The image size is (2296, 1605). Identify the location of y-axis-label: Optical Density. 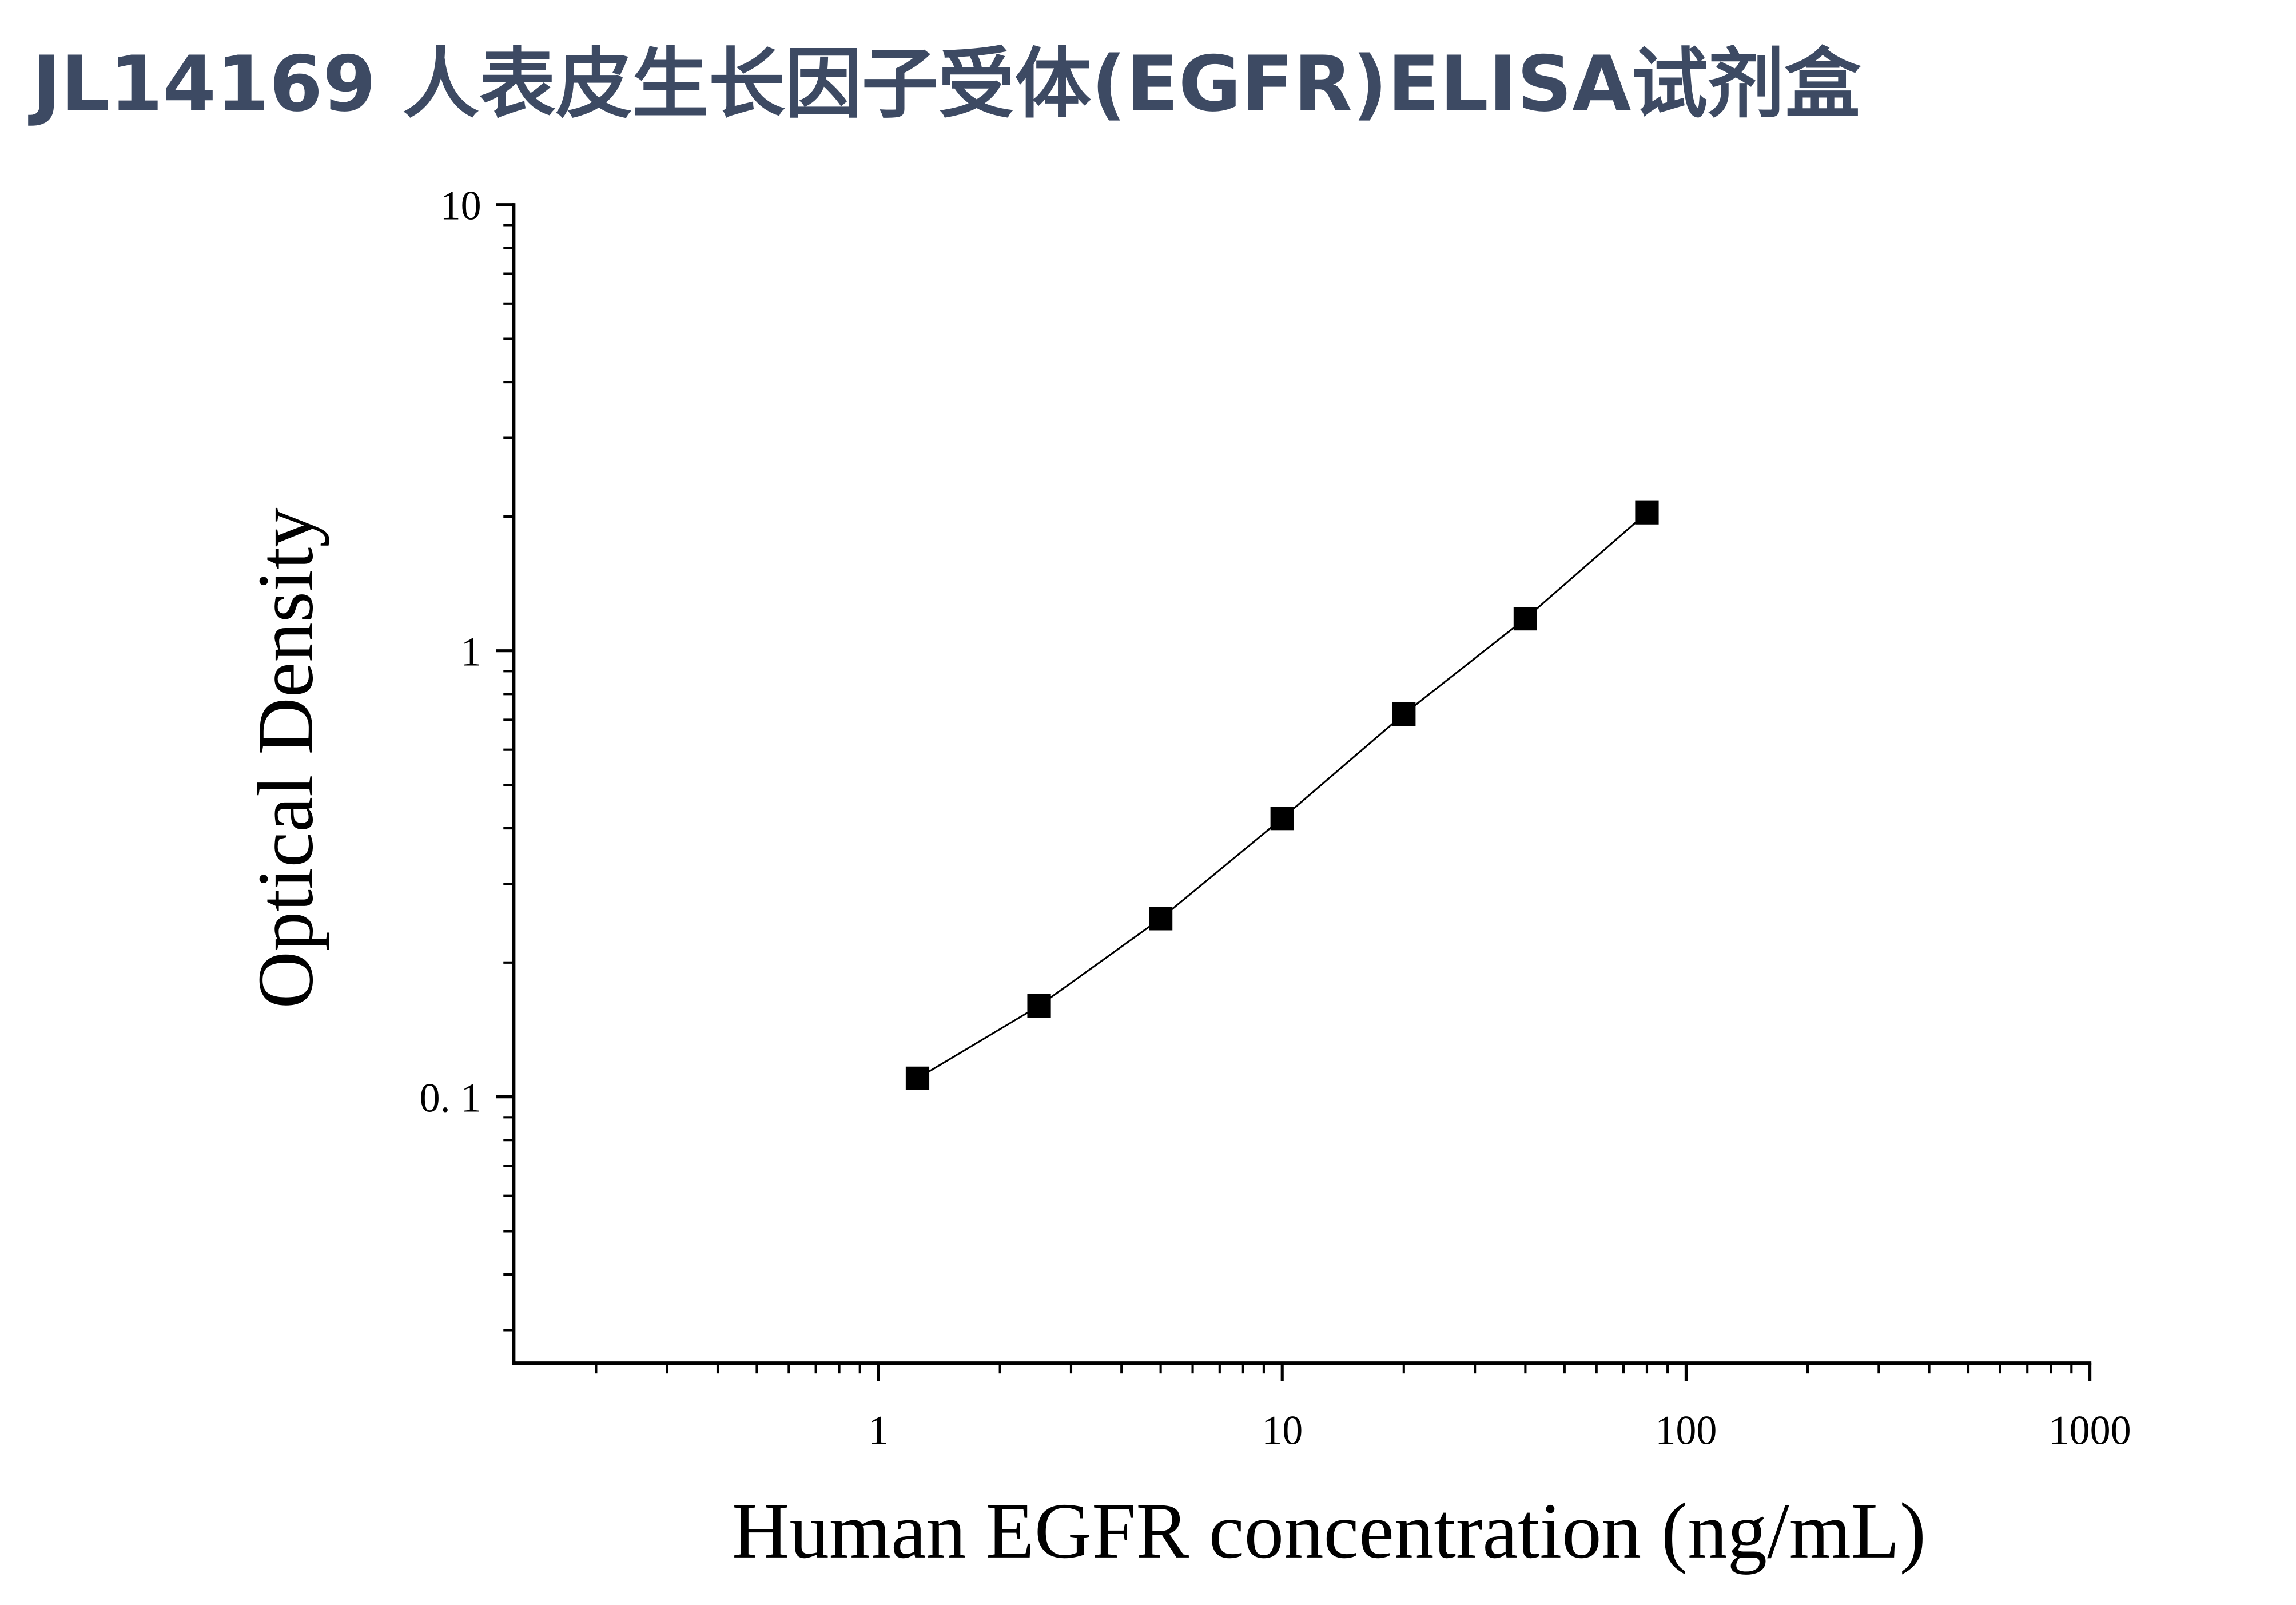
(286, 757).